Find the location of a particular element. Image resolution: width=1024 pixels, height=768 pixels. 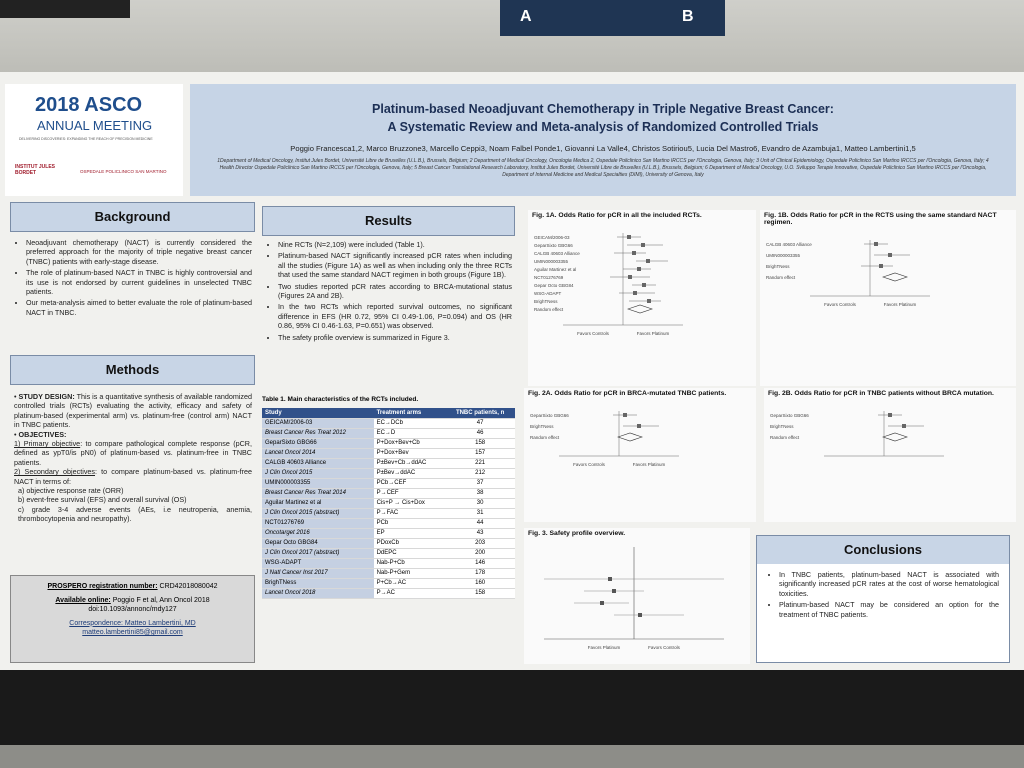

figure-title: Fig. 3. Safety profile overview. is located at coordinates (577, 533).